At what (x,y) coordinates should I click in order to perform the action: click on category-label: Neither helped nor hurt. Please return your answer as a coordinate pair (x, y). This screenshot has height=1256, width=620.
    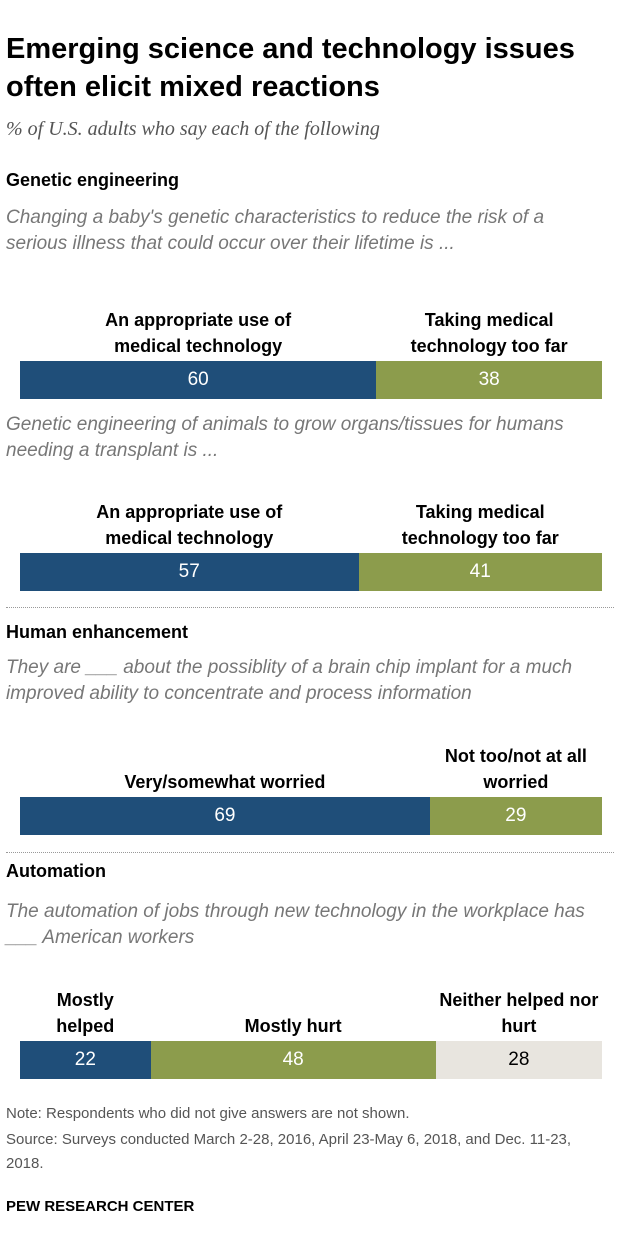
    Looking at the image, I should click on (519, 1013).